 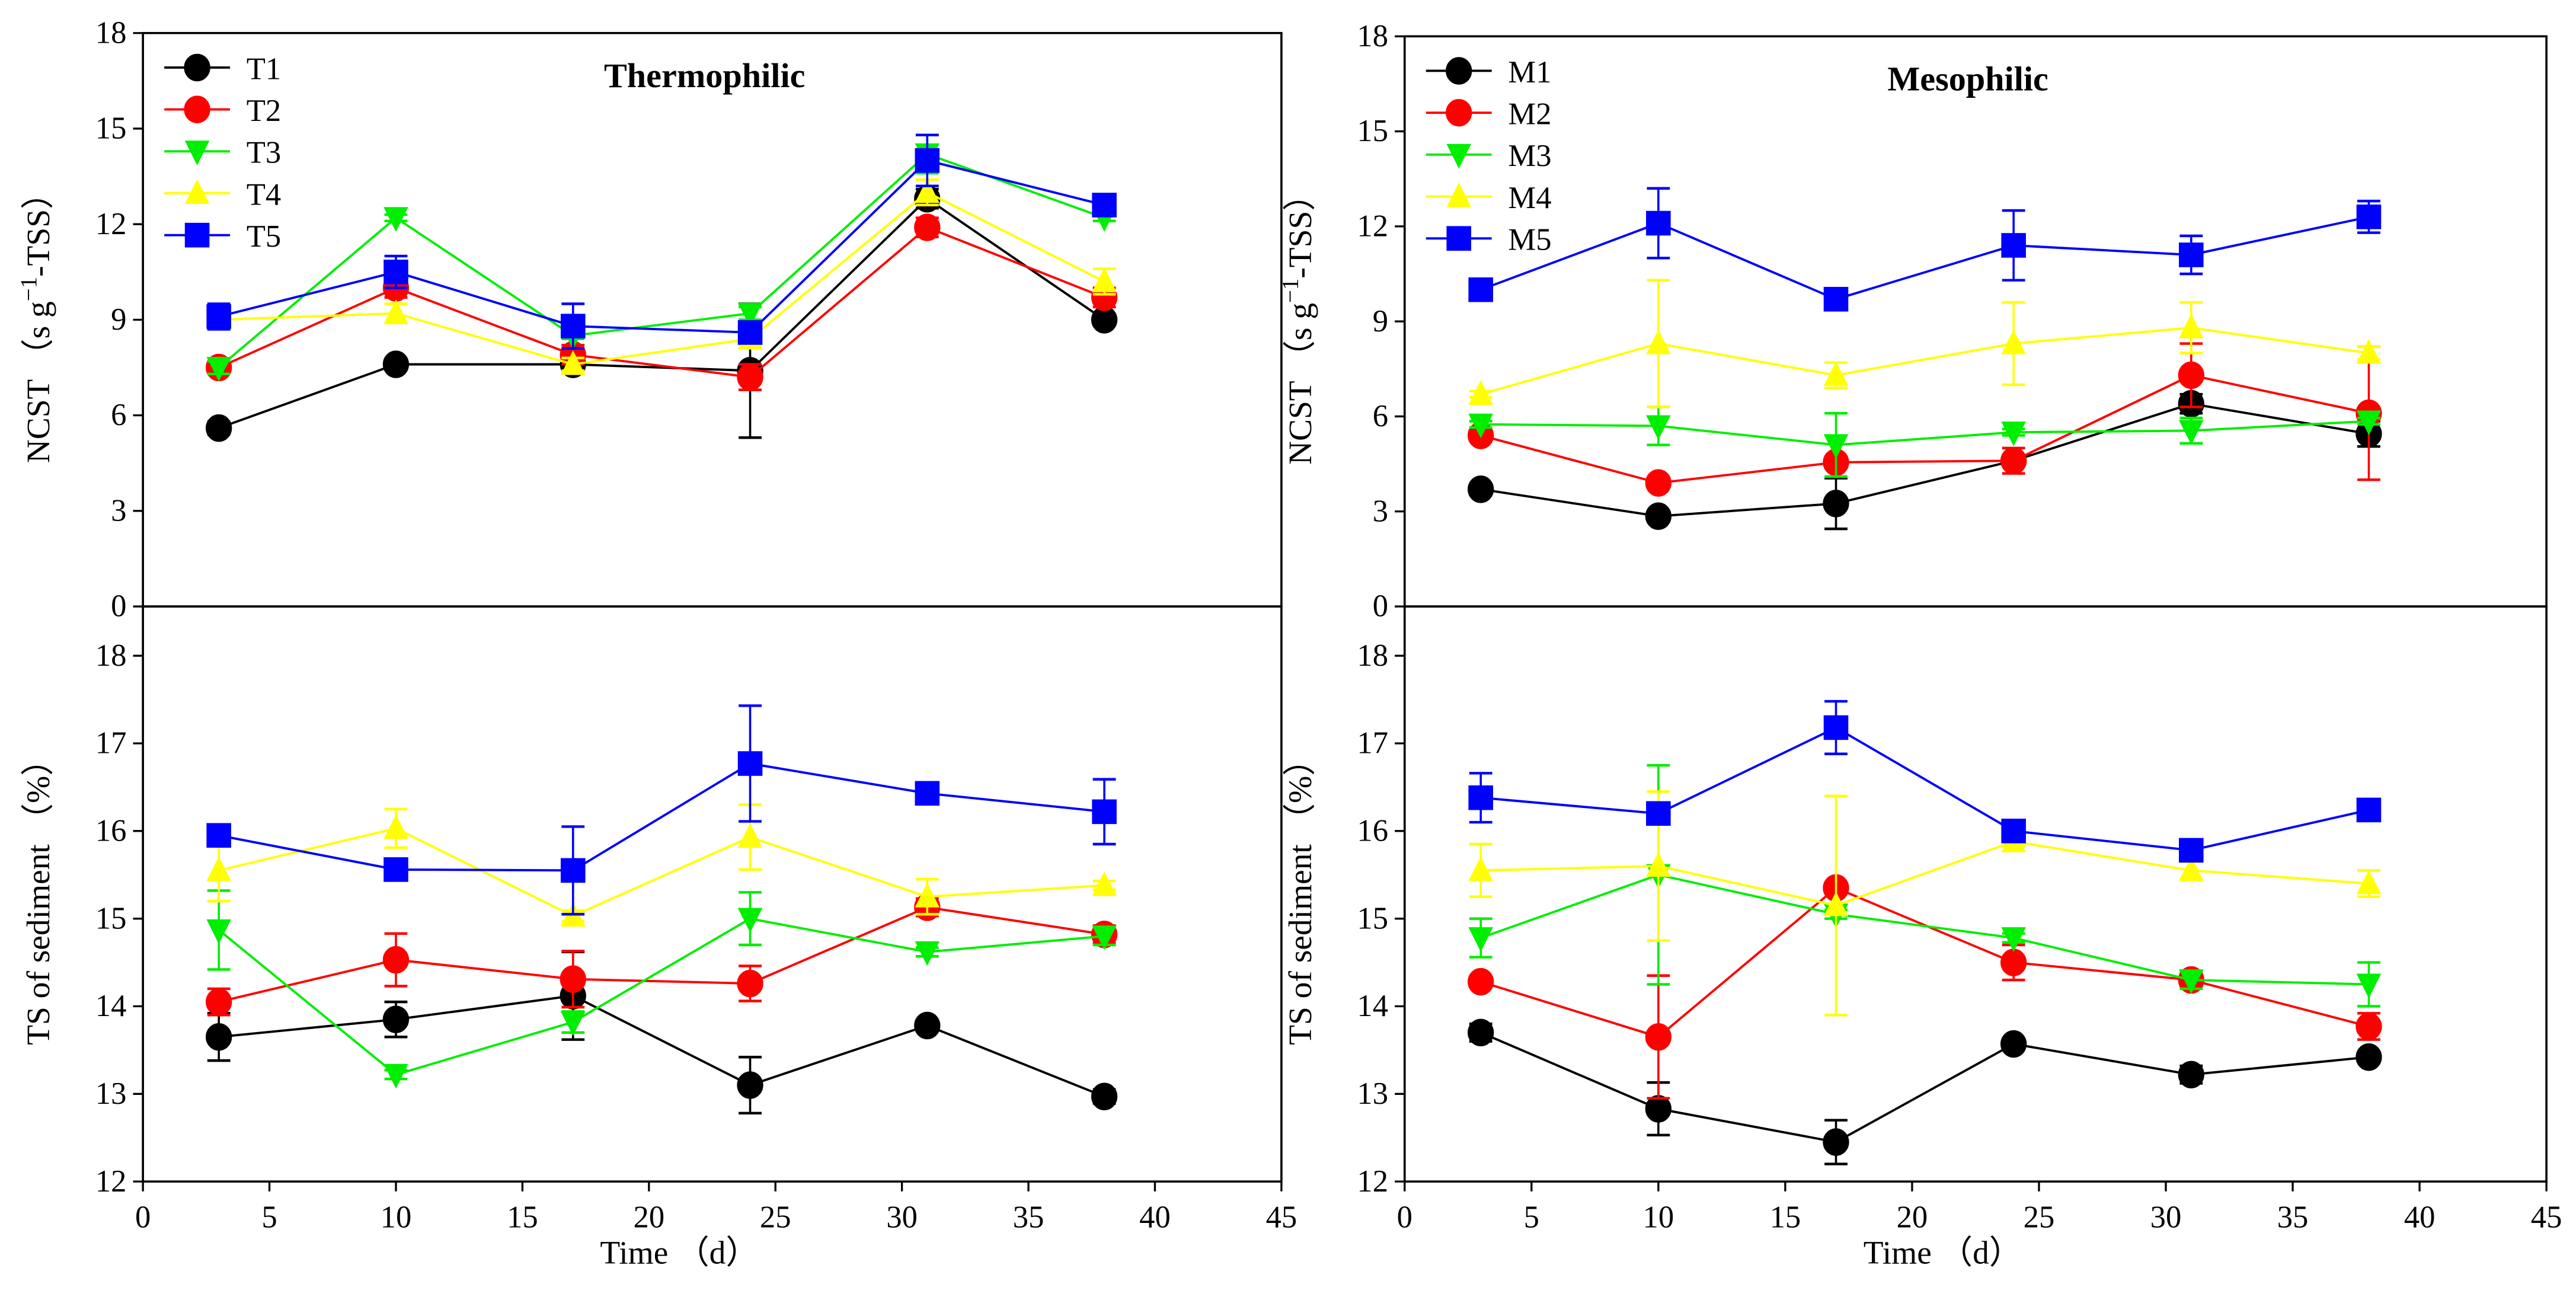 What do you see at coordinates (222, 237) in the screenshot?
I see `legend-item: T5` at bounding box center [222, 237].